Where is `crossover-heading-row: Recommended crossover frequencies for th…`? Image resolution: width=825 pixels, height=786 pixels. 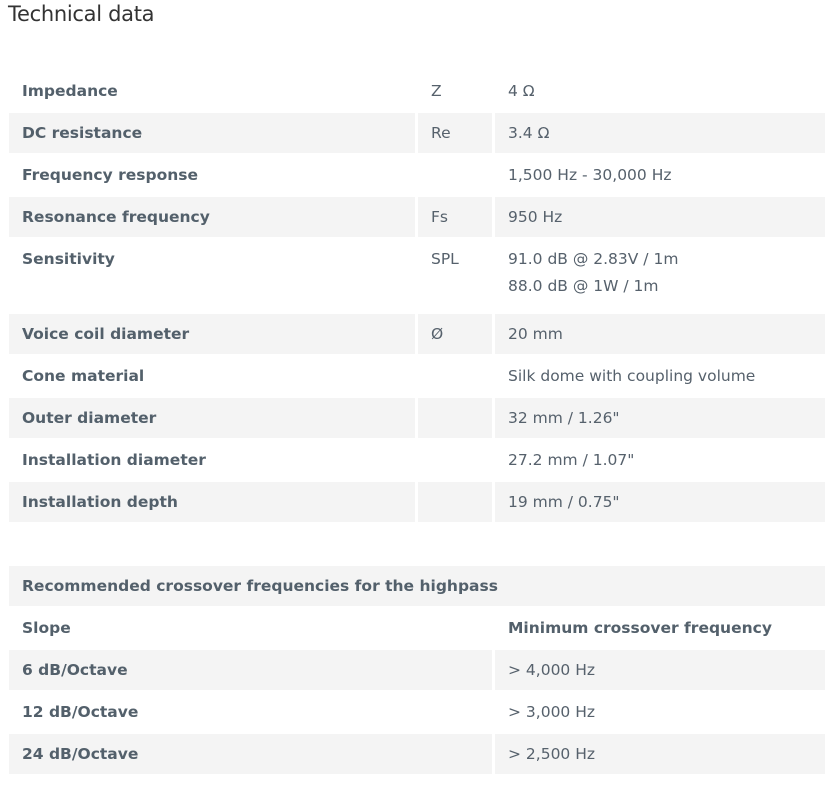
crossover-heading-row: Recommended crossover frequencies for th… is located at coordinates (417, 587).